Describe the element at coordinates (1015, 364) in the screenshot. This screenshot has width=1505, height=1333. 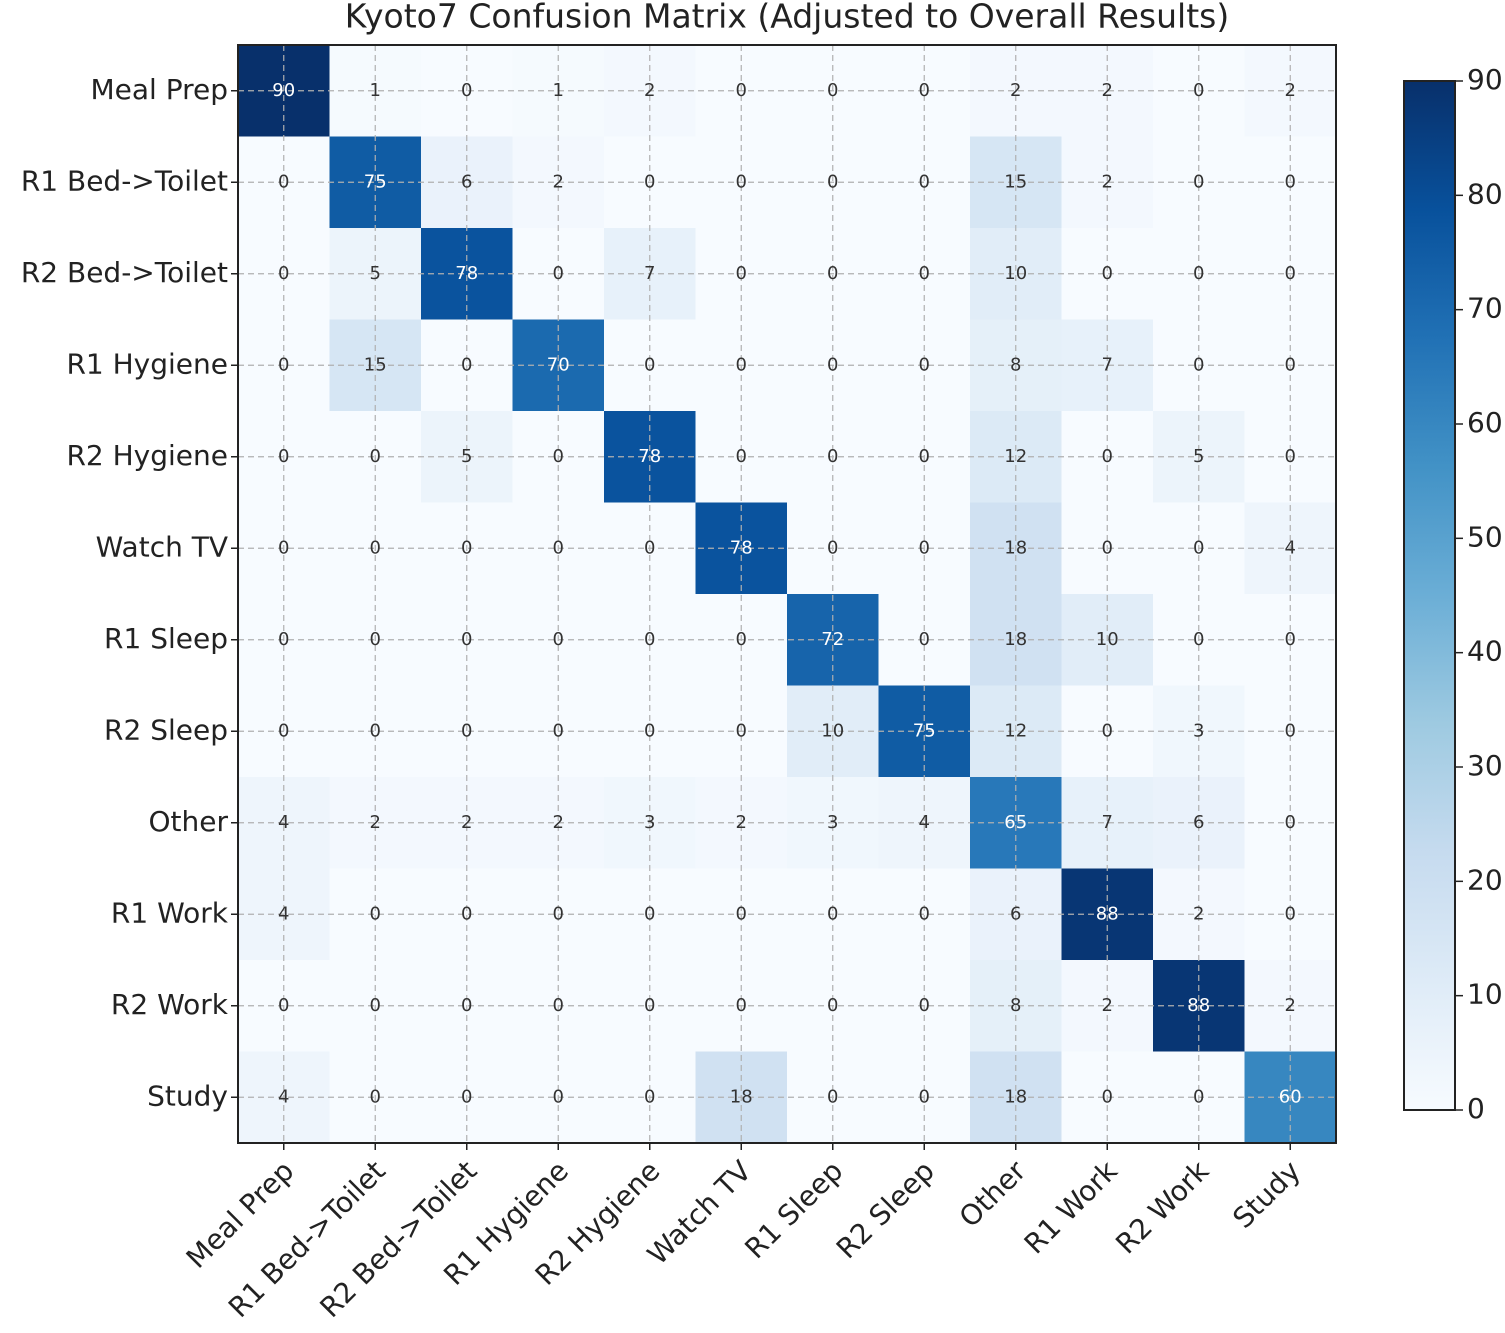
I see `cell-label: 8` at that location.